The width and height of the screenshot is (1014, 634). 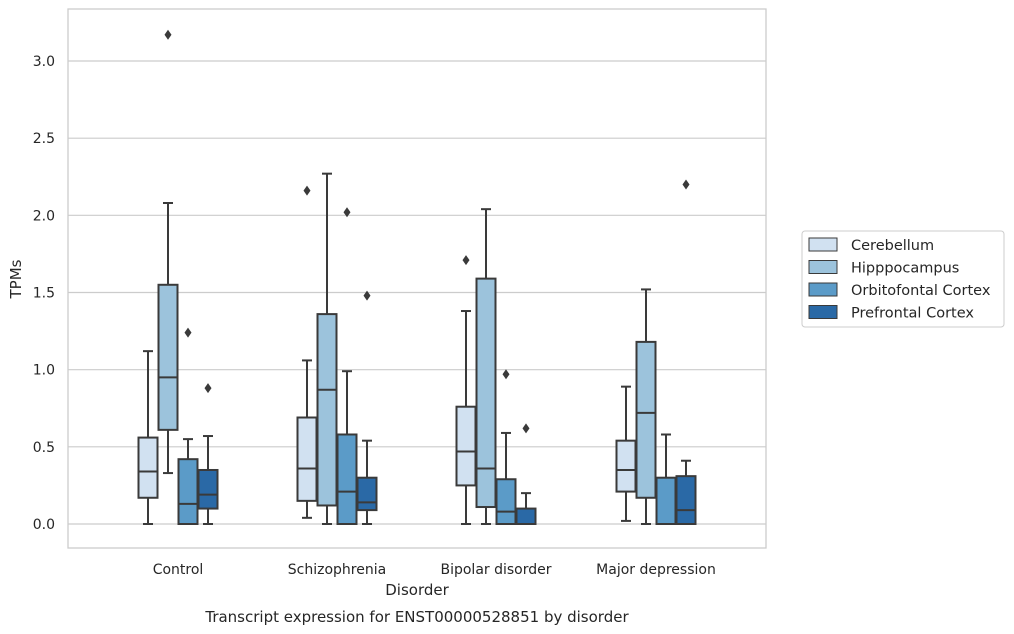 What do you see at coordinates (337, 570) in the screenshot?
I see `x-tick-label: Schizophrenia` at bounding box center [337, 570].